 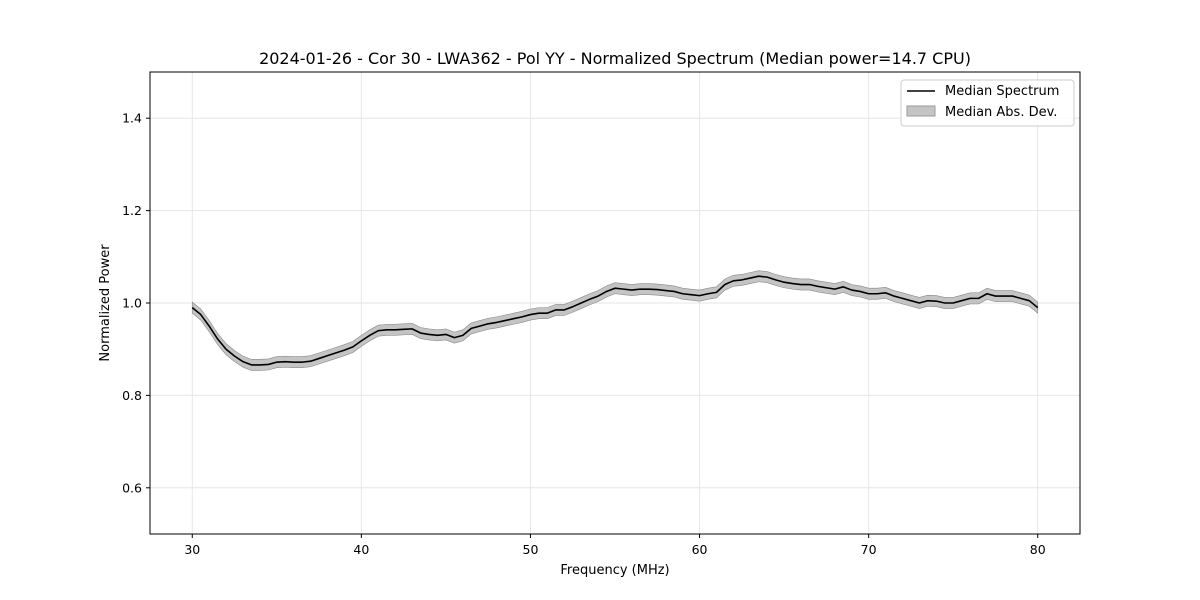 What do you see at coordinates (700, 549) in the screenshot?
I see `x-tick-label: 60` at bounding box center [700, 549].